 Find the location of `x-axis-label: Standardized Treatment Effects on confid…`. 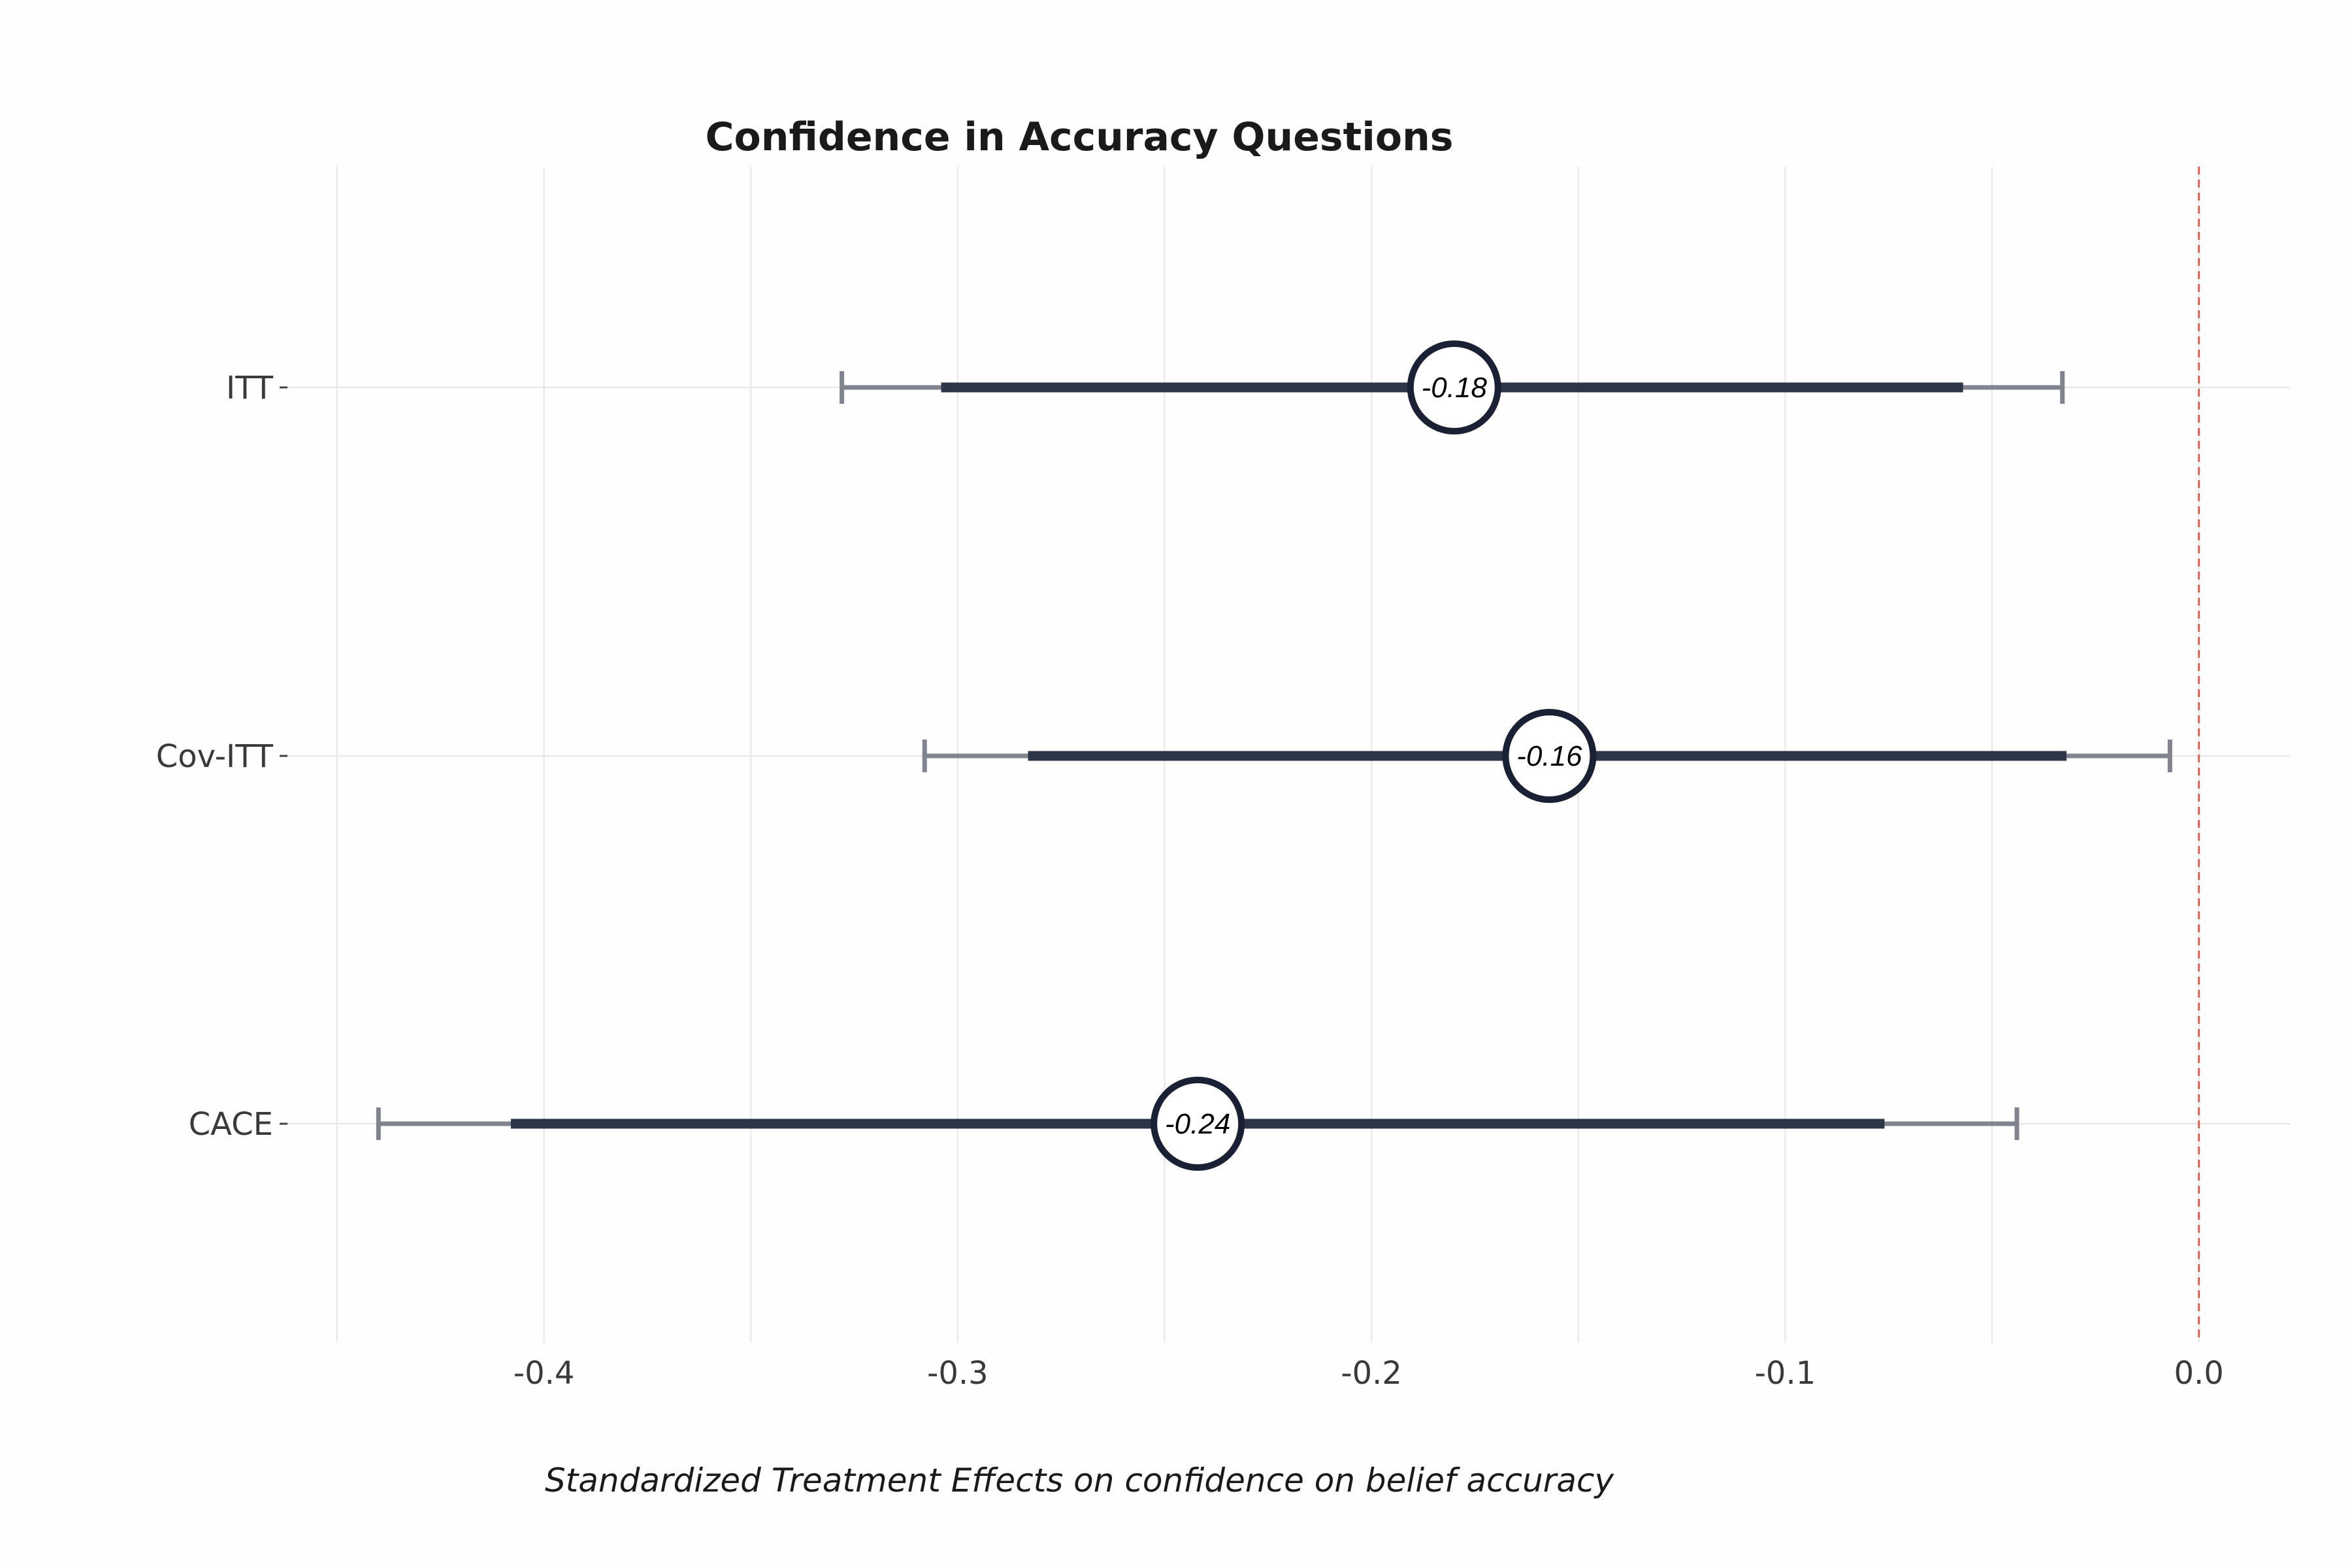

x-axis-label: Standardized Treatment Effects on confid… is located at coordinates (1080, 1480).